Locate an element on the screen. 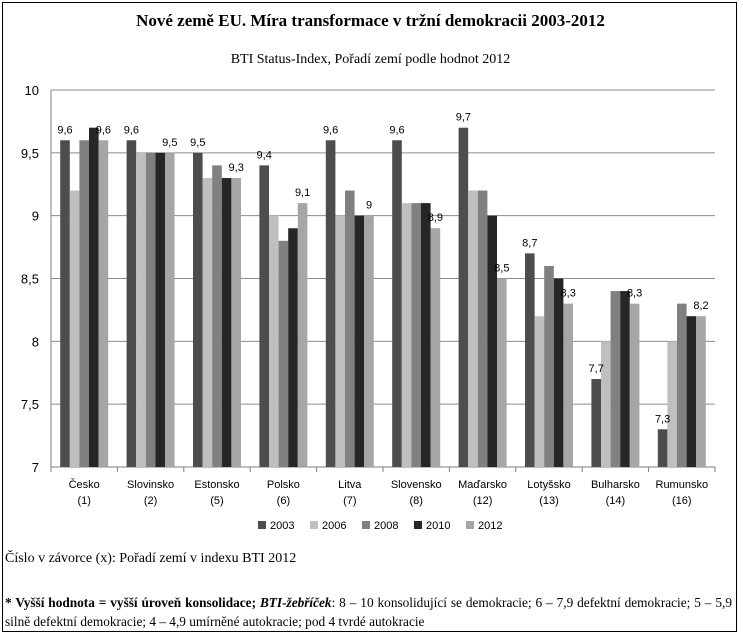 The height and width of the screenshot is (638, 743). category-label: Rumunsko is located at coordinates (682, 485).